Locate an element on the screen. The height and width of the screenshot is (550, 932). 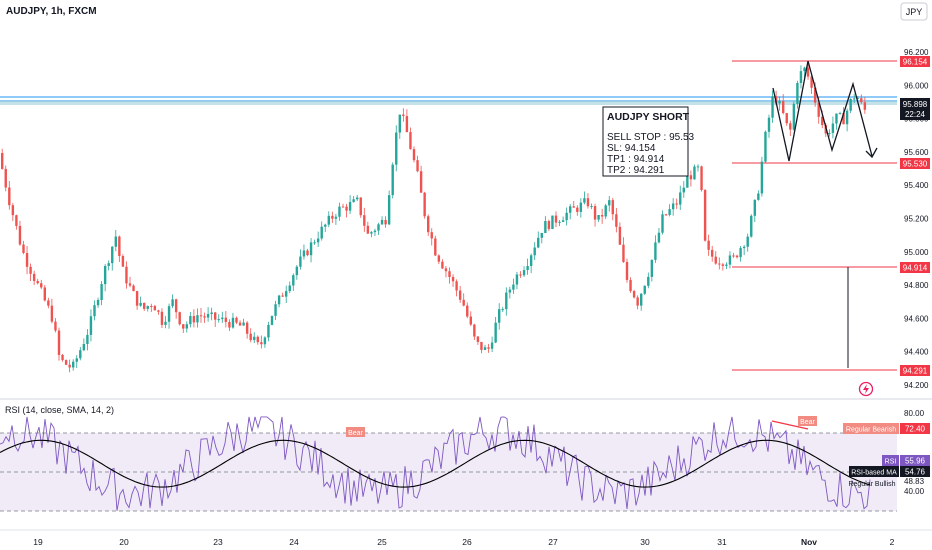
time-axis-label: 20 is located at coordinates (124, 542).